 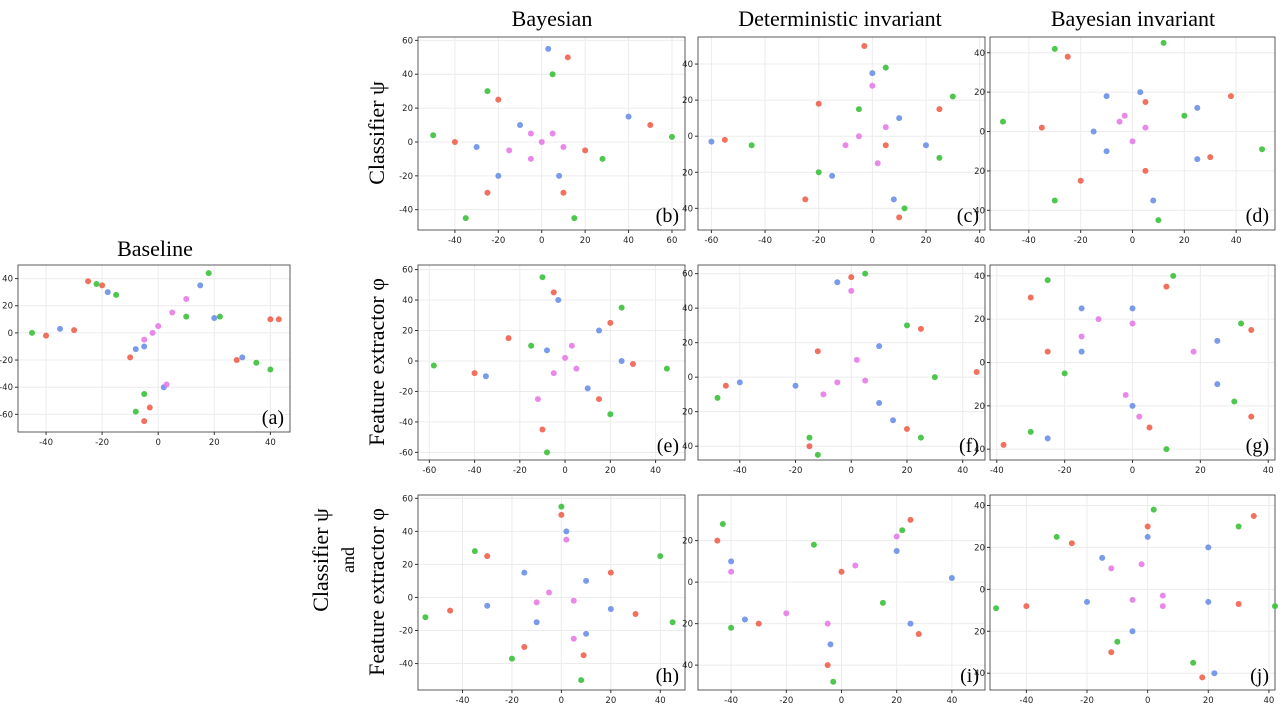 I want to click on x-tick-label: 40, so click(x=660, y=701).